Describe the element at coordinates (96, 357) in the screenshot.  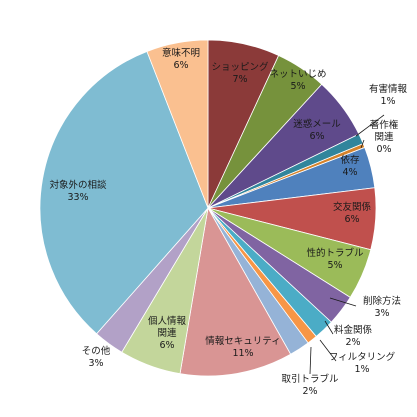
I see `slice-label: その他 3%` at that location.